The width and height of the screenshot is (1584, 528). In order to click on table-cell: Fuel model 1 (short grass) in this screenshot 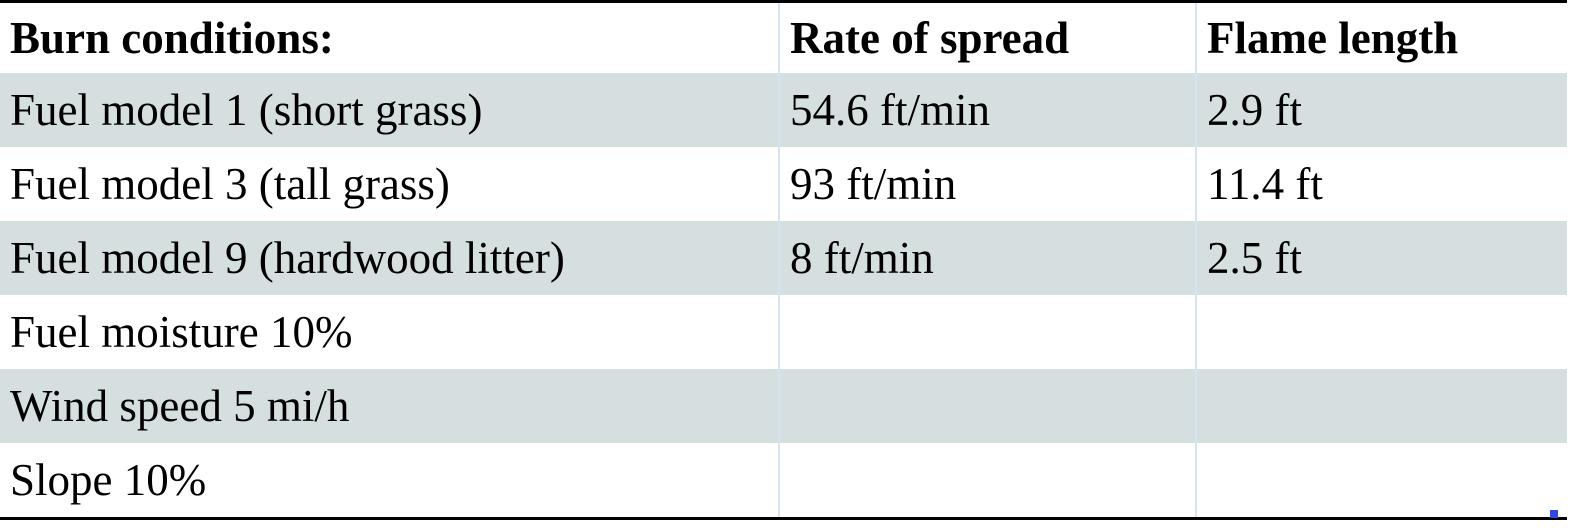, I will do `click(389, 110)`.